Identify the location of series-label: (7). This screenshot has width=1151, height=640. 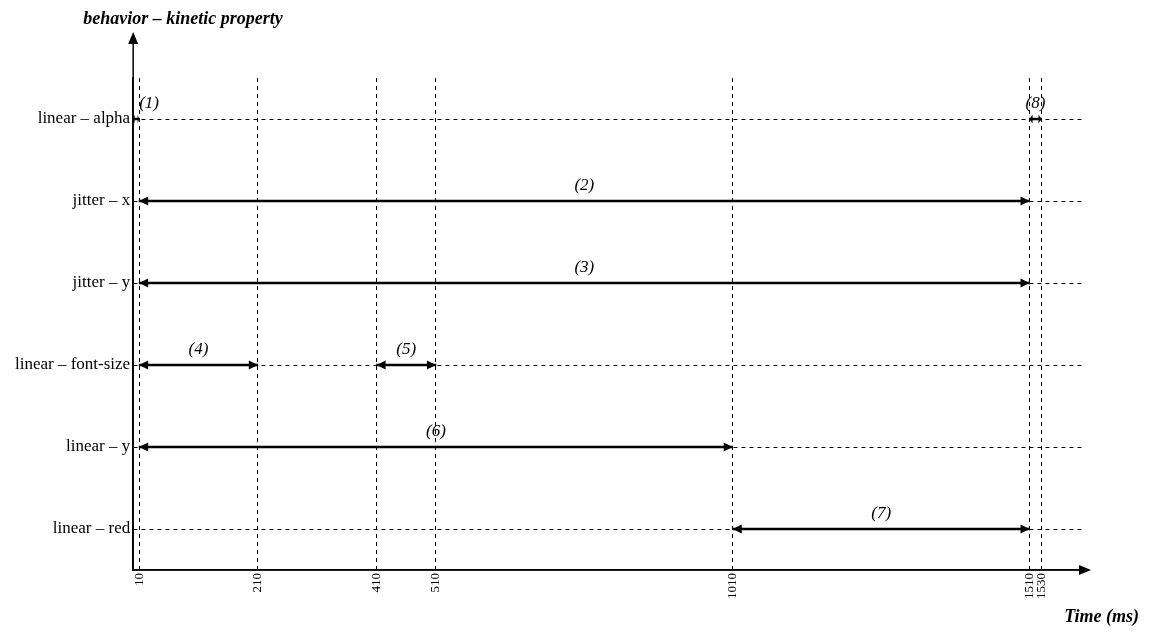
(881, 512).